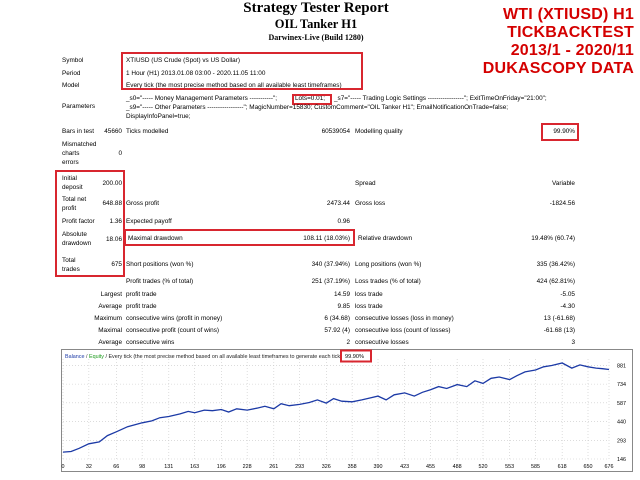  What do you see at coordinates (562, 203) in the screenshot?
I see `gross-loss-value: -1824.56` at bounding box center [562, 203].